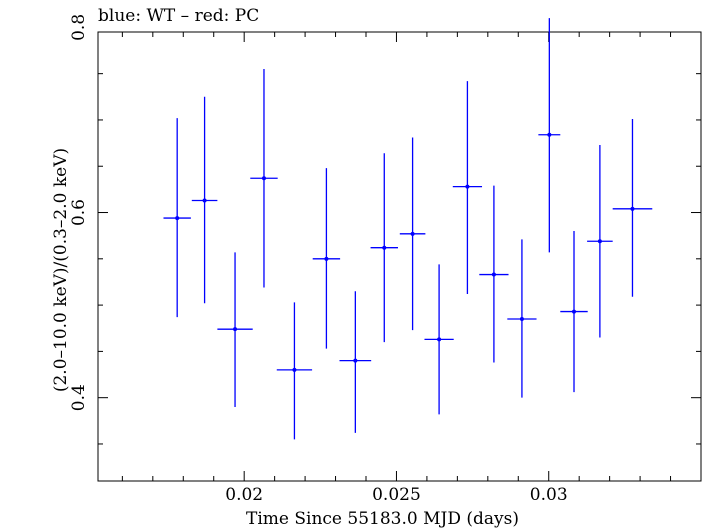 Image resolution: width=705 pixels, height=532 pixels. What do you see at coordinates (79, 27) in the screenshot?
I see `y-tick-label: 0.8` at bounding box center [79, 27].